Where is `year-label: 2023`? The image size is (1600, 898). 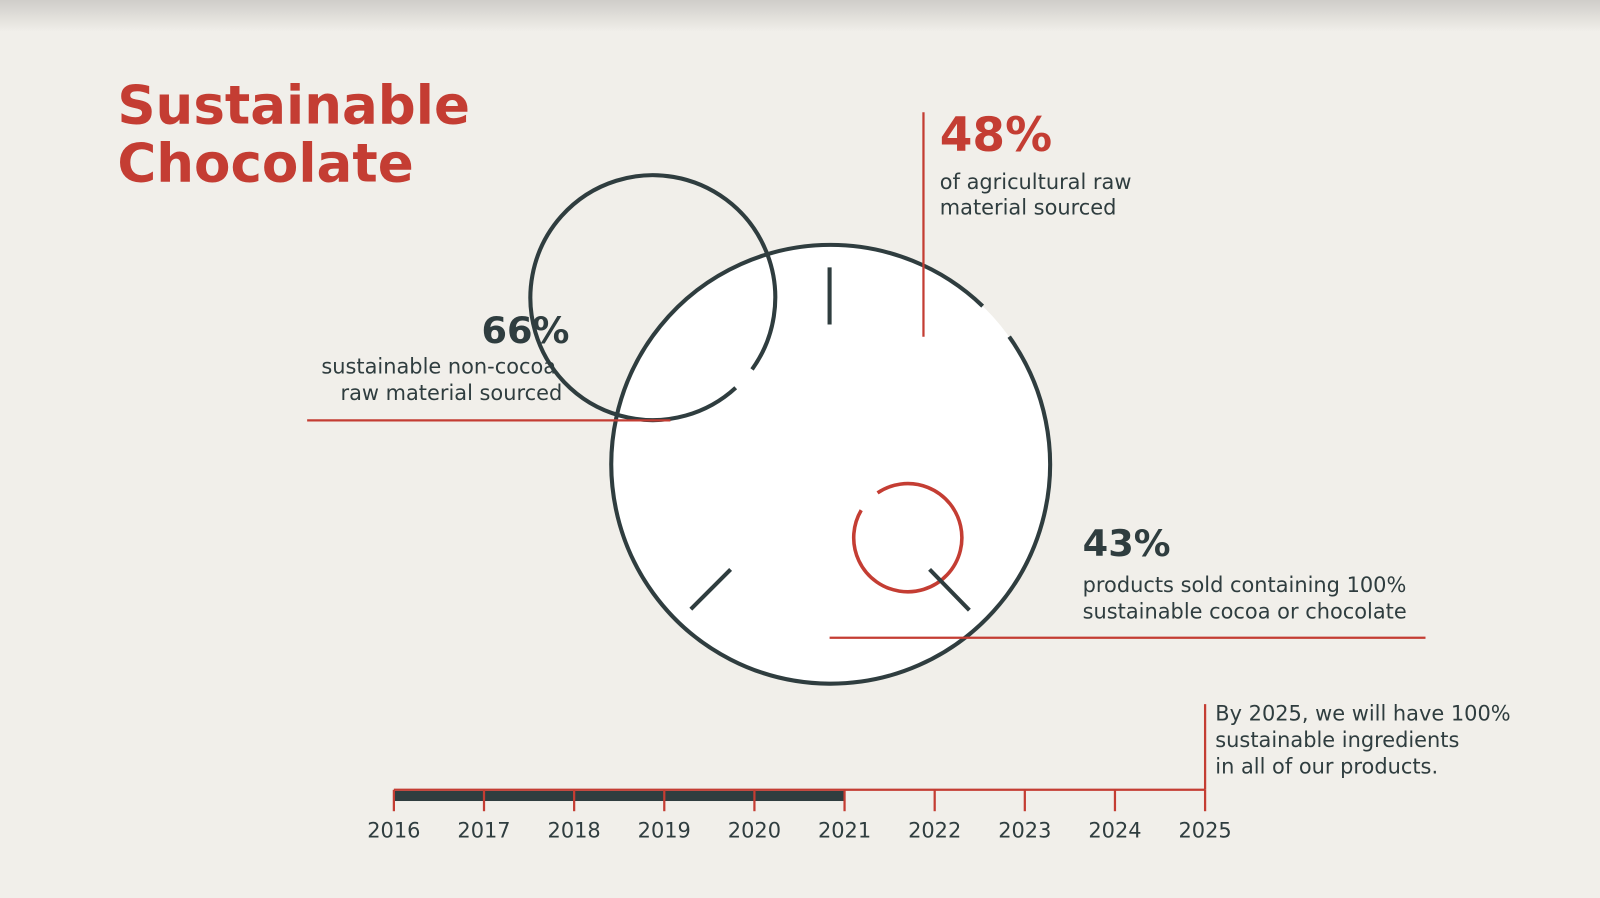 year-label: 2023 is located at coordinates (1024, 831).